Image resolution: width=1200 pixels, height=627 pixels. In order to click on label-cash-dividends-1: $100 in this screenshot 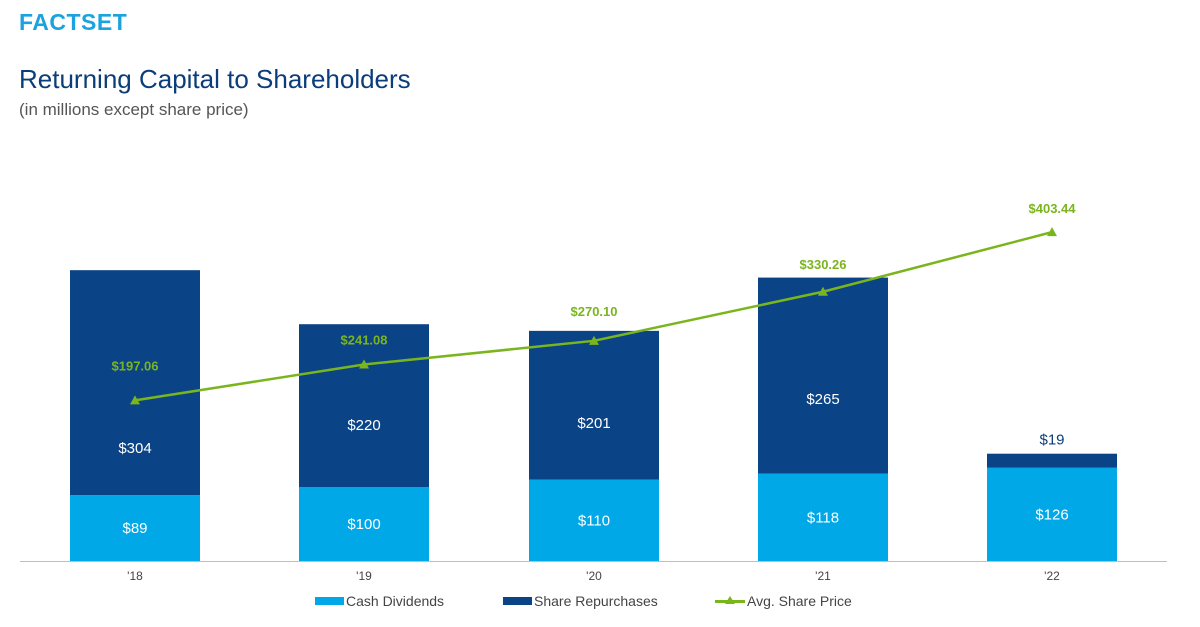, I will do `click(363, 524)`.